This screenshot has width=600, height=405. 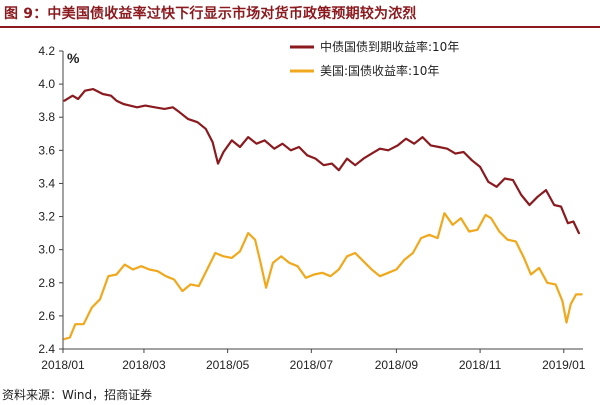 I want to click on y-tick-label: 2.8, so click(x=46, y=283).